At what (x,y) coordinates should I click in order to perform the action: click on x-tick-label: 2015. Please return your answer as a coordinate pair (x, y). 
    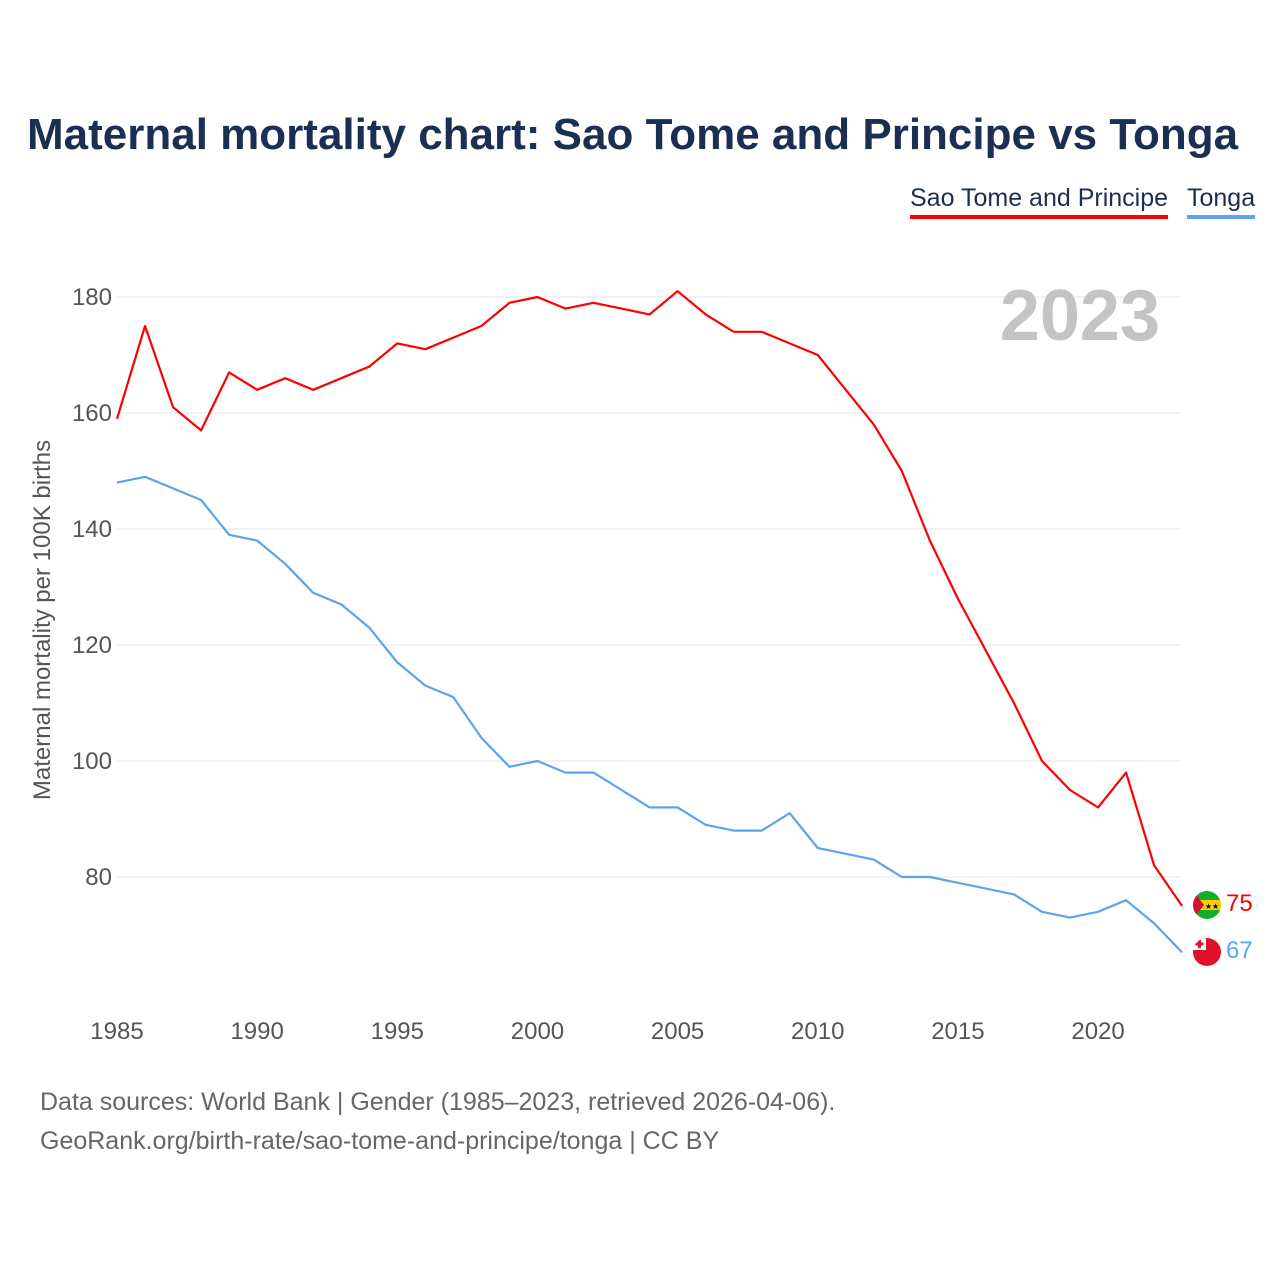
    Looking at the image, I should click on (957, 1031).